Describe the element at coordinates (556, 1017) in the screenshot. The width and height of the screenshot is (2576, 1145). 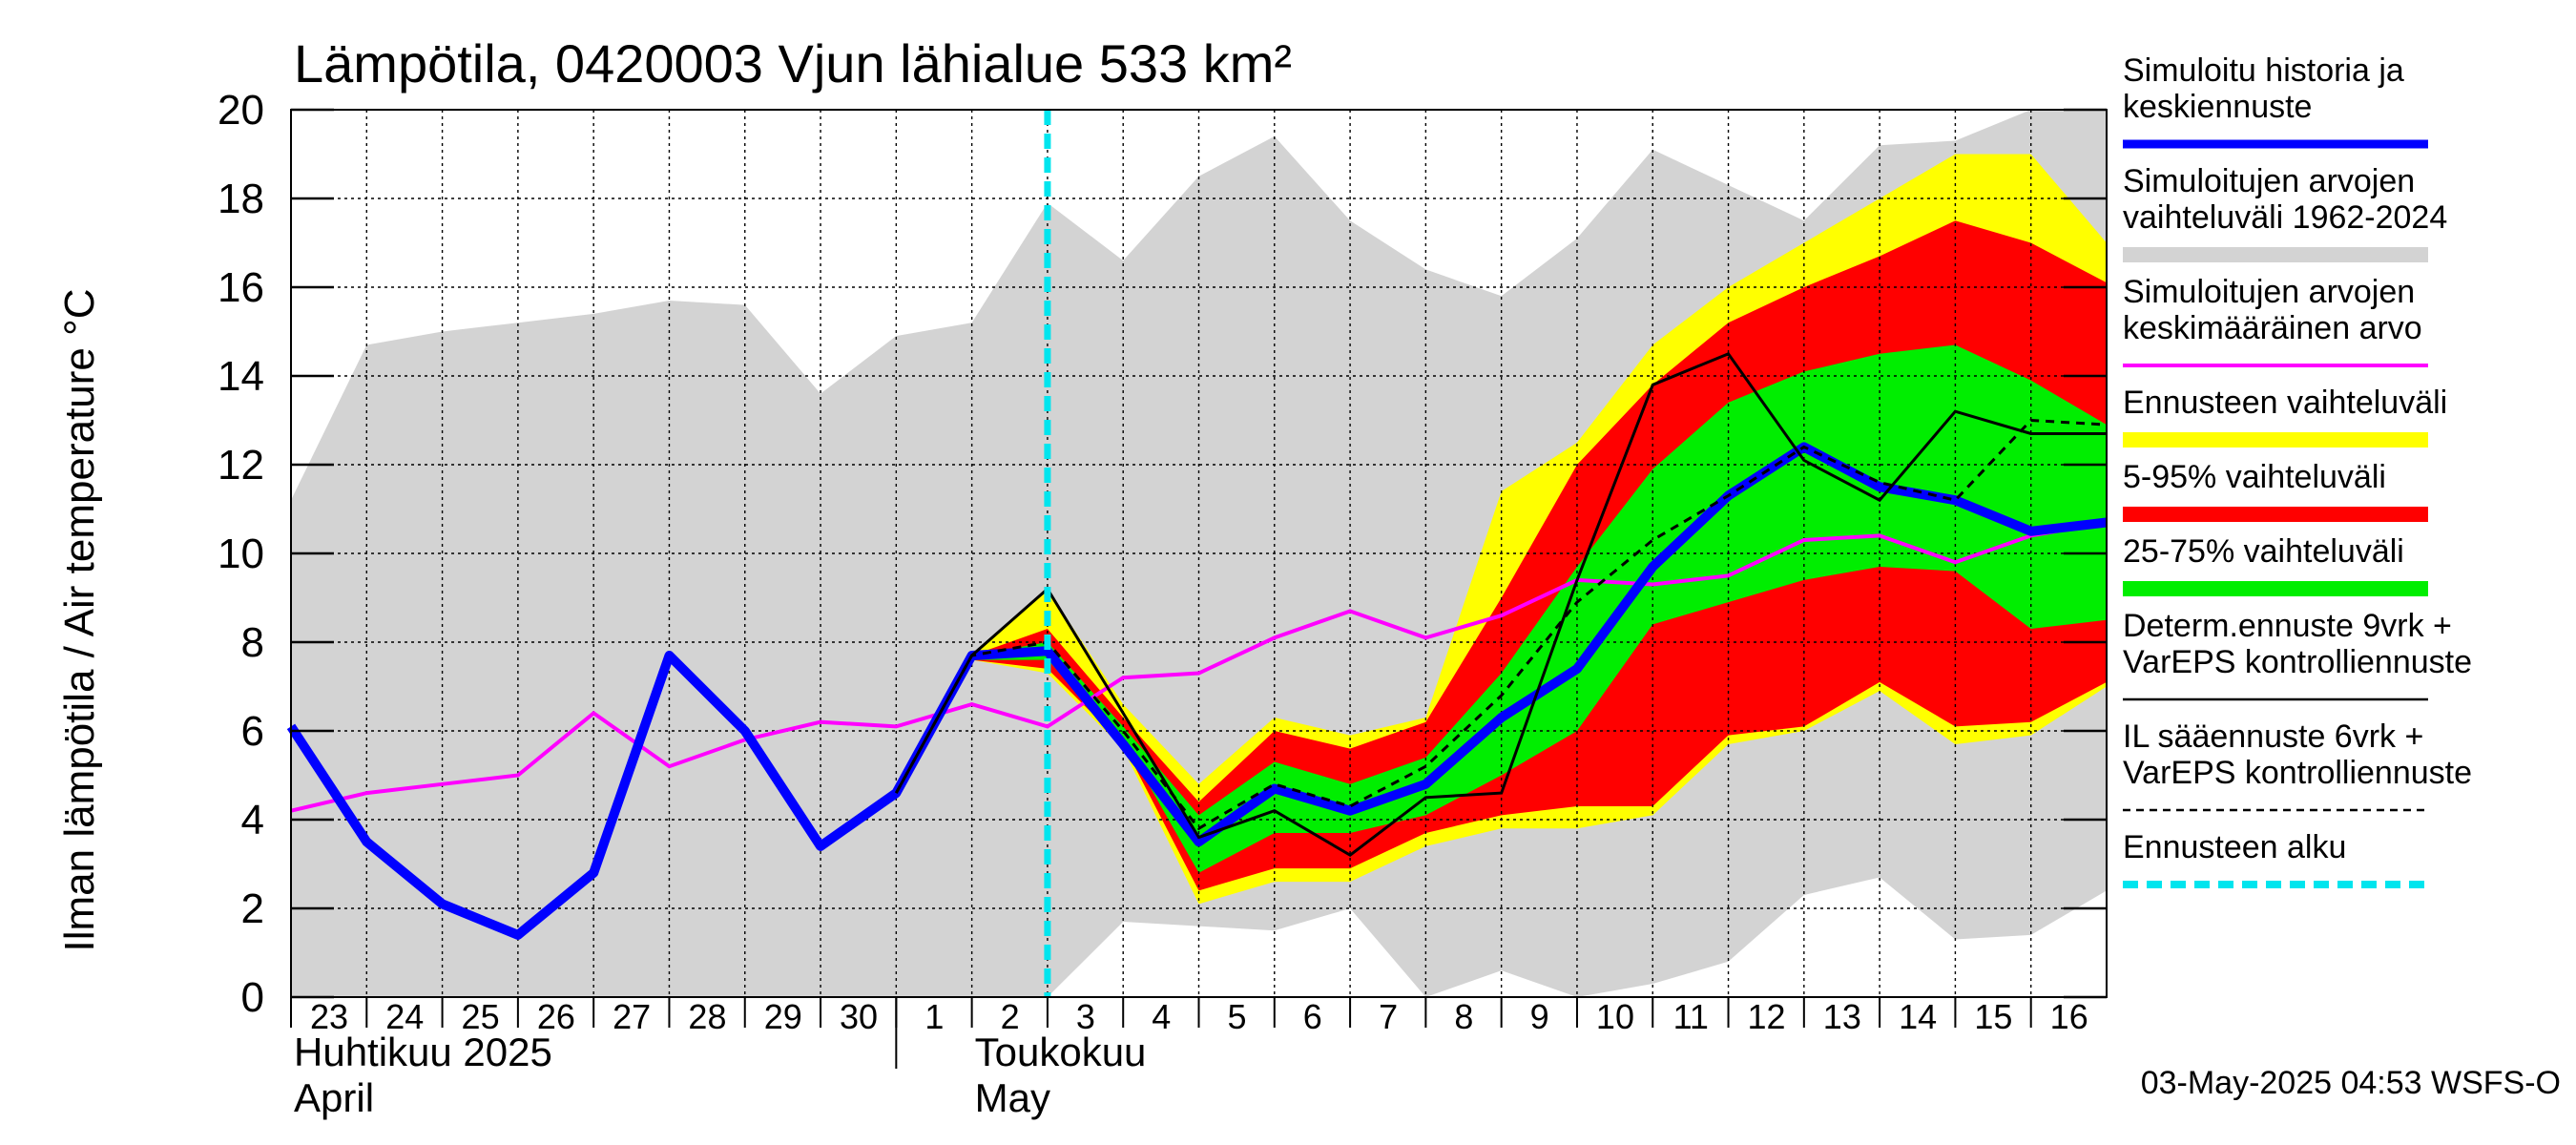
I see `x-tick-label: 26` at that location.